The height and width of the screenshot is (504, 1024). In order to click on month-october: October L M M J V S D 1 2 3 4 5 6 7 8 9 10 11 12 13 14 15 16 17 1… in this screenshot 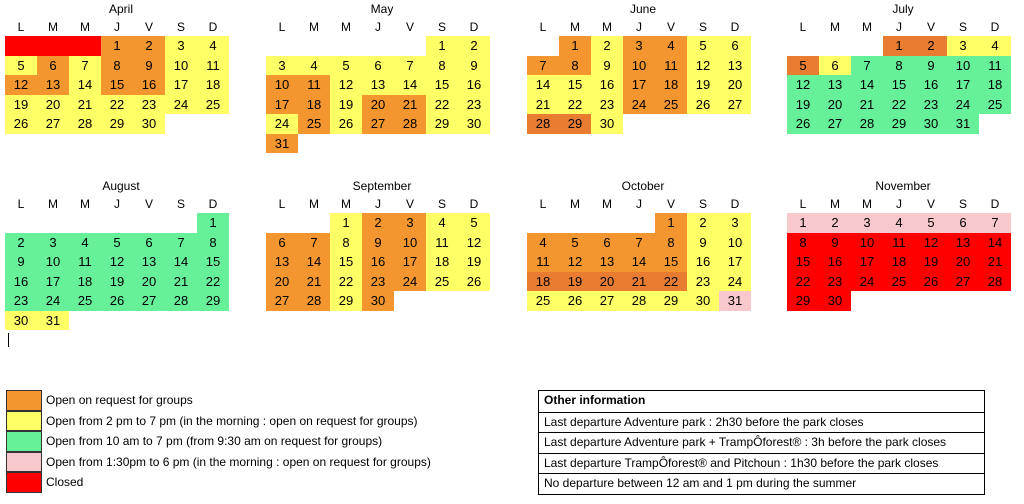, I will do `click(643, 244)`.